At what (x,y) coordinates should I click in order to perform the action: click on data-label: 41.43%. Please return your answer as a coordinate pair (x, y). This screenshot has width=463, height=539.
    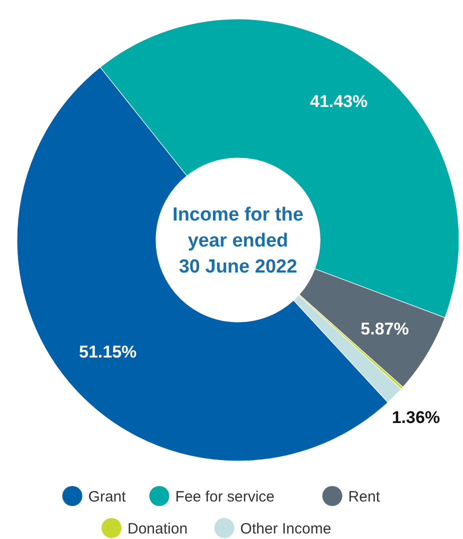
    Looking at the image, I should click on (339, 102).